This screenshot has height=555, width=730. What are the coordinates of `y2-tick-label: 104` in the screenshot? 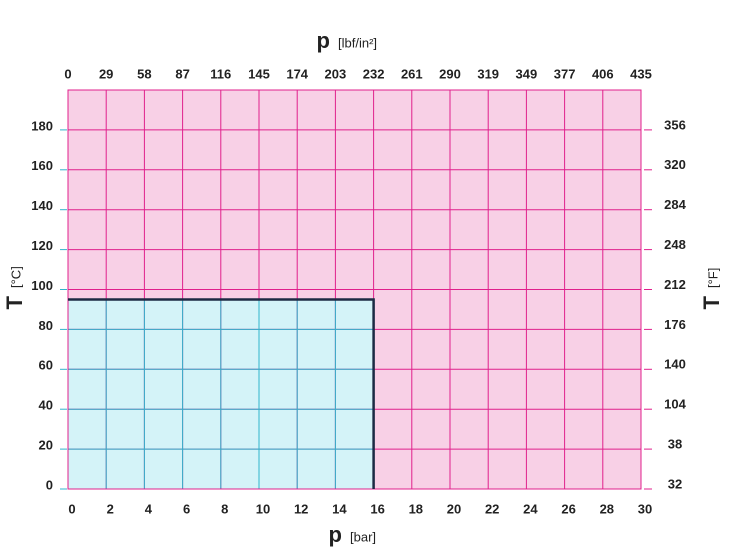 It's located at (675, 404).